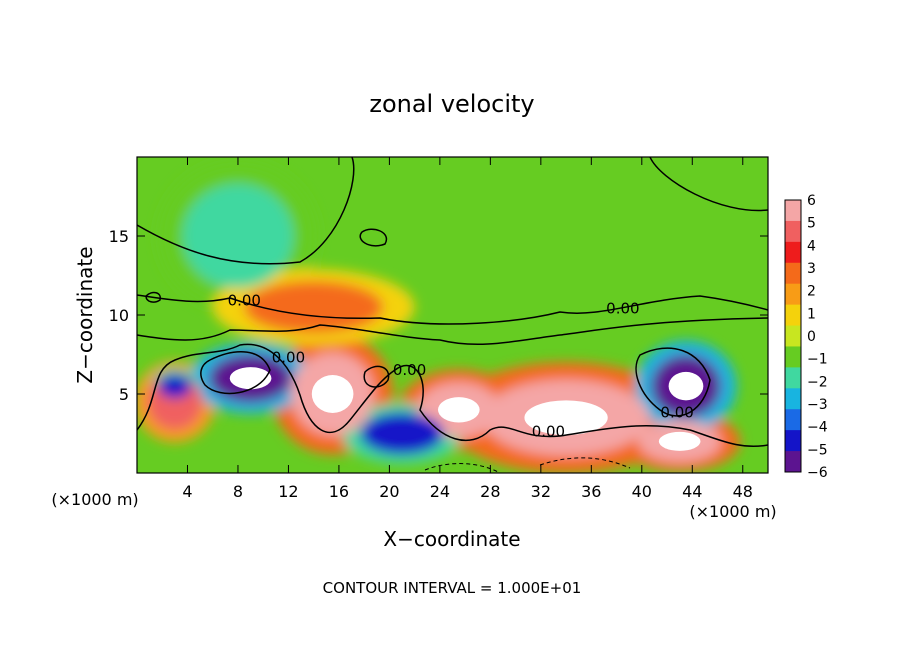 The image size is (904, 654). Describe the element at coordinates (85, 314) in the screenshot. I see `y-axis-label: Z−coordinate` at that location.